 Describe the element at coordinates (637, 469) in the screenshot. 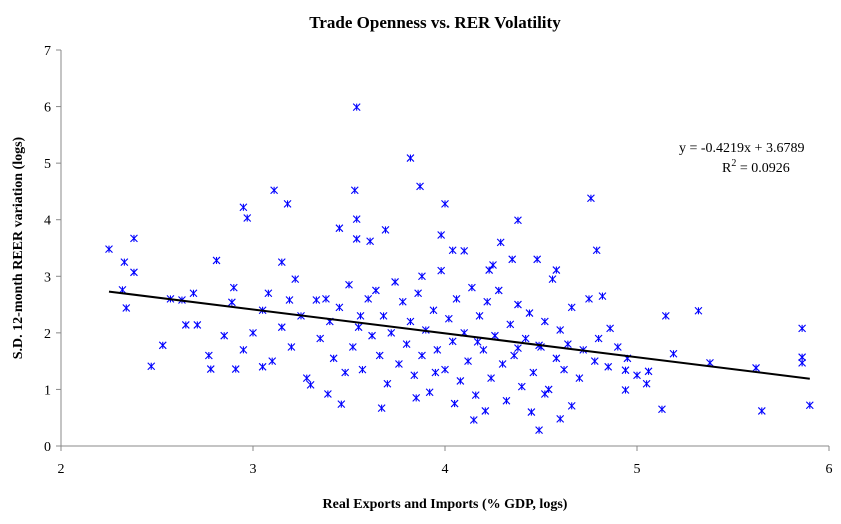

I see `x-tick-label: 5` at that location.